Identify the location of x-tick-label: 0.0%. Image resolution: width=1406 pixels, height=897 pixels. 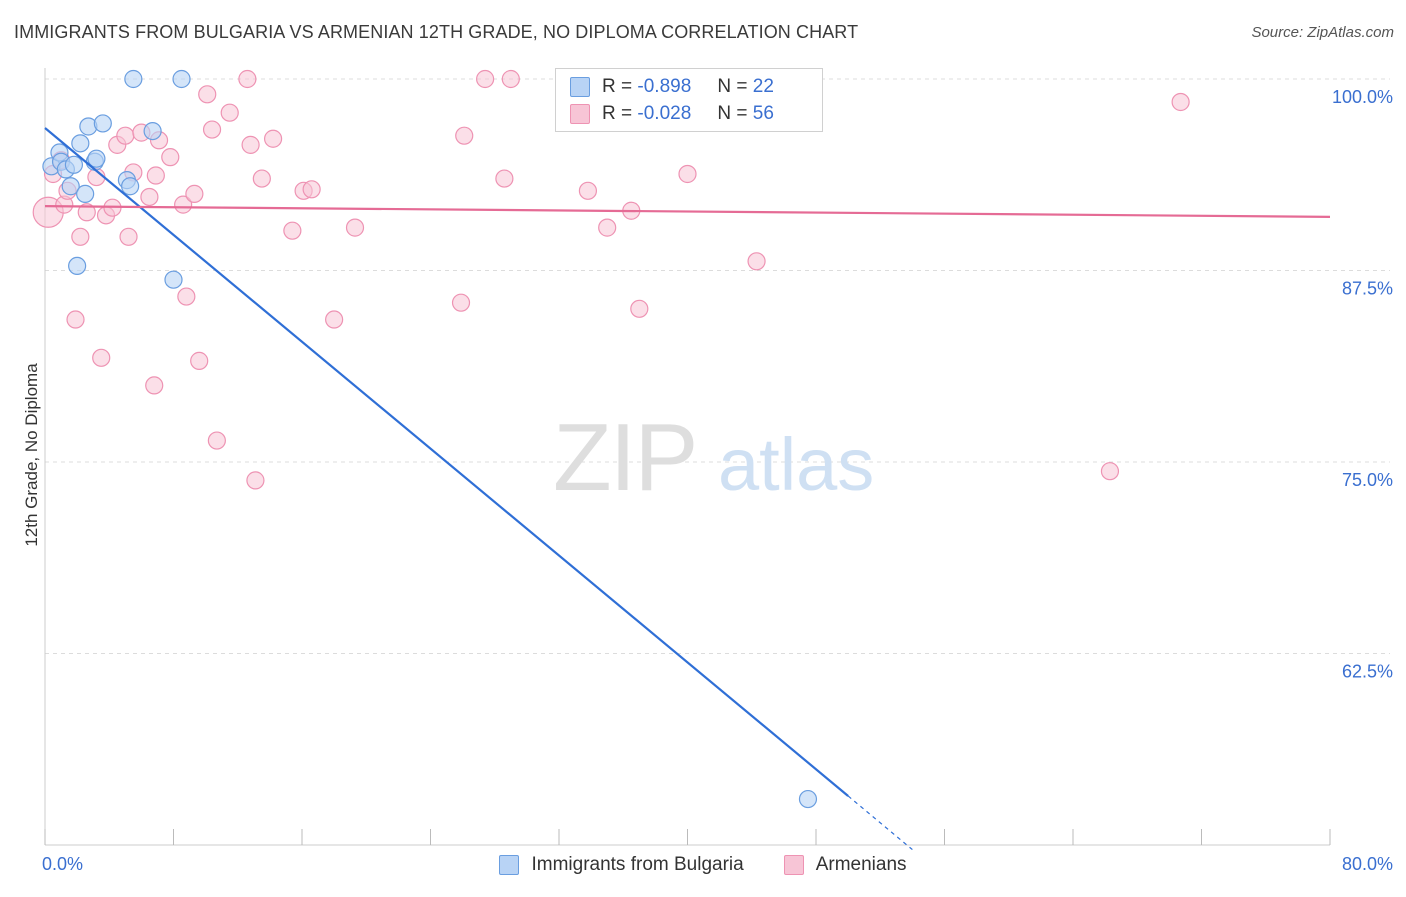
(62, 864).